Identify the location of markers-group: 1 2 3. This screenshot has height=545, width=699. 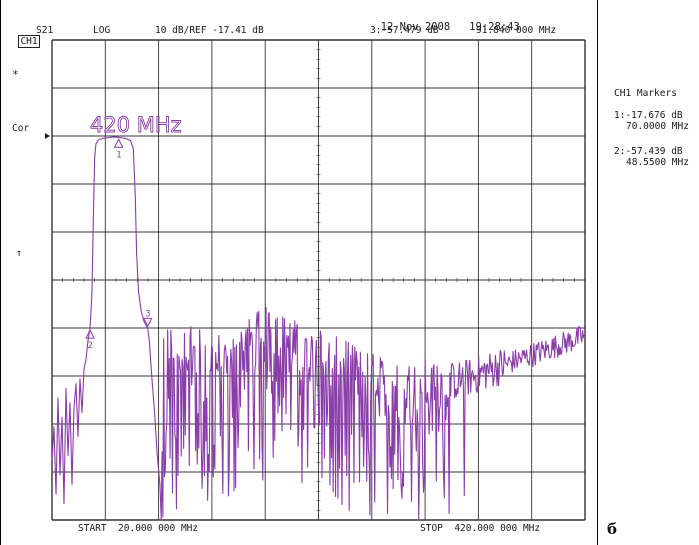
(119, 244).